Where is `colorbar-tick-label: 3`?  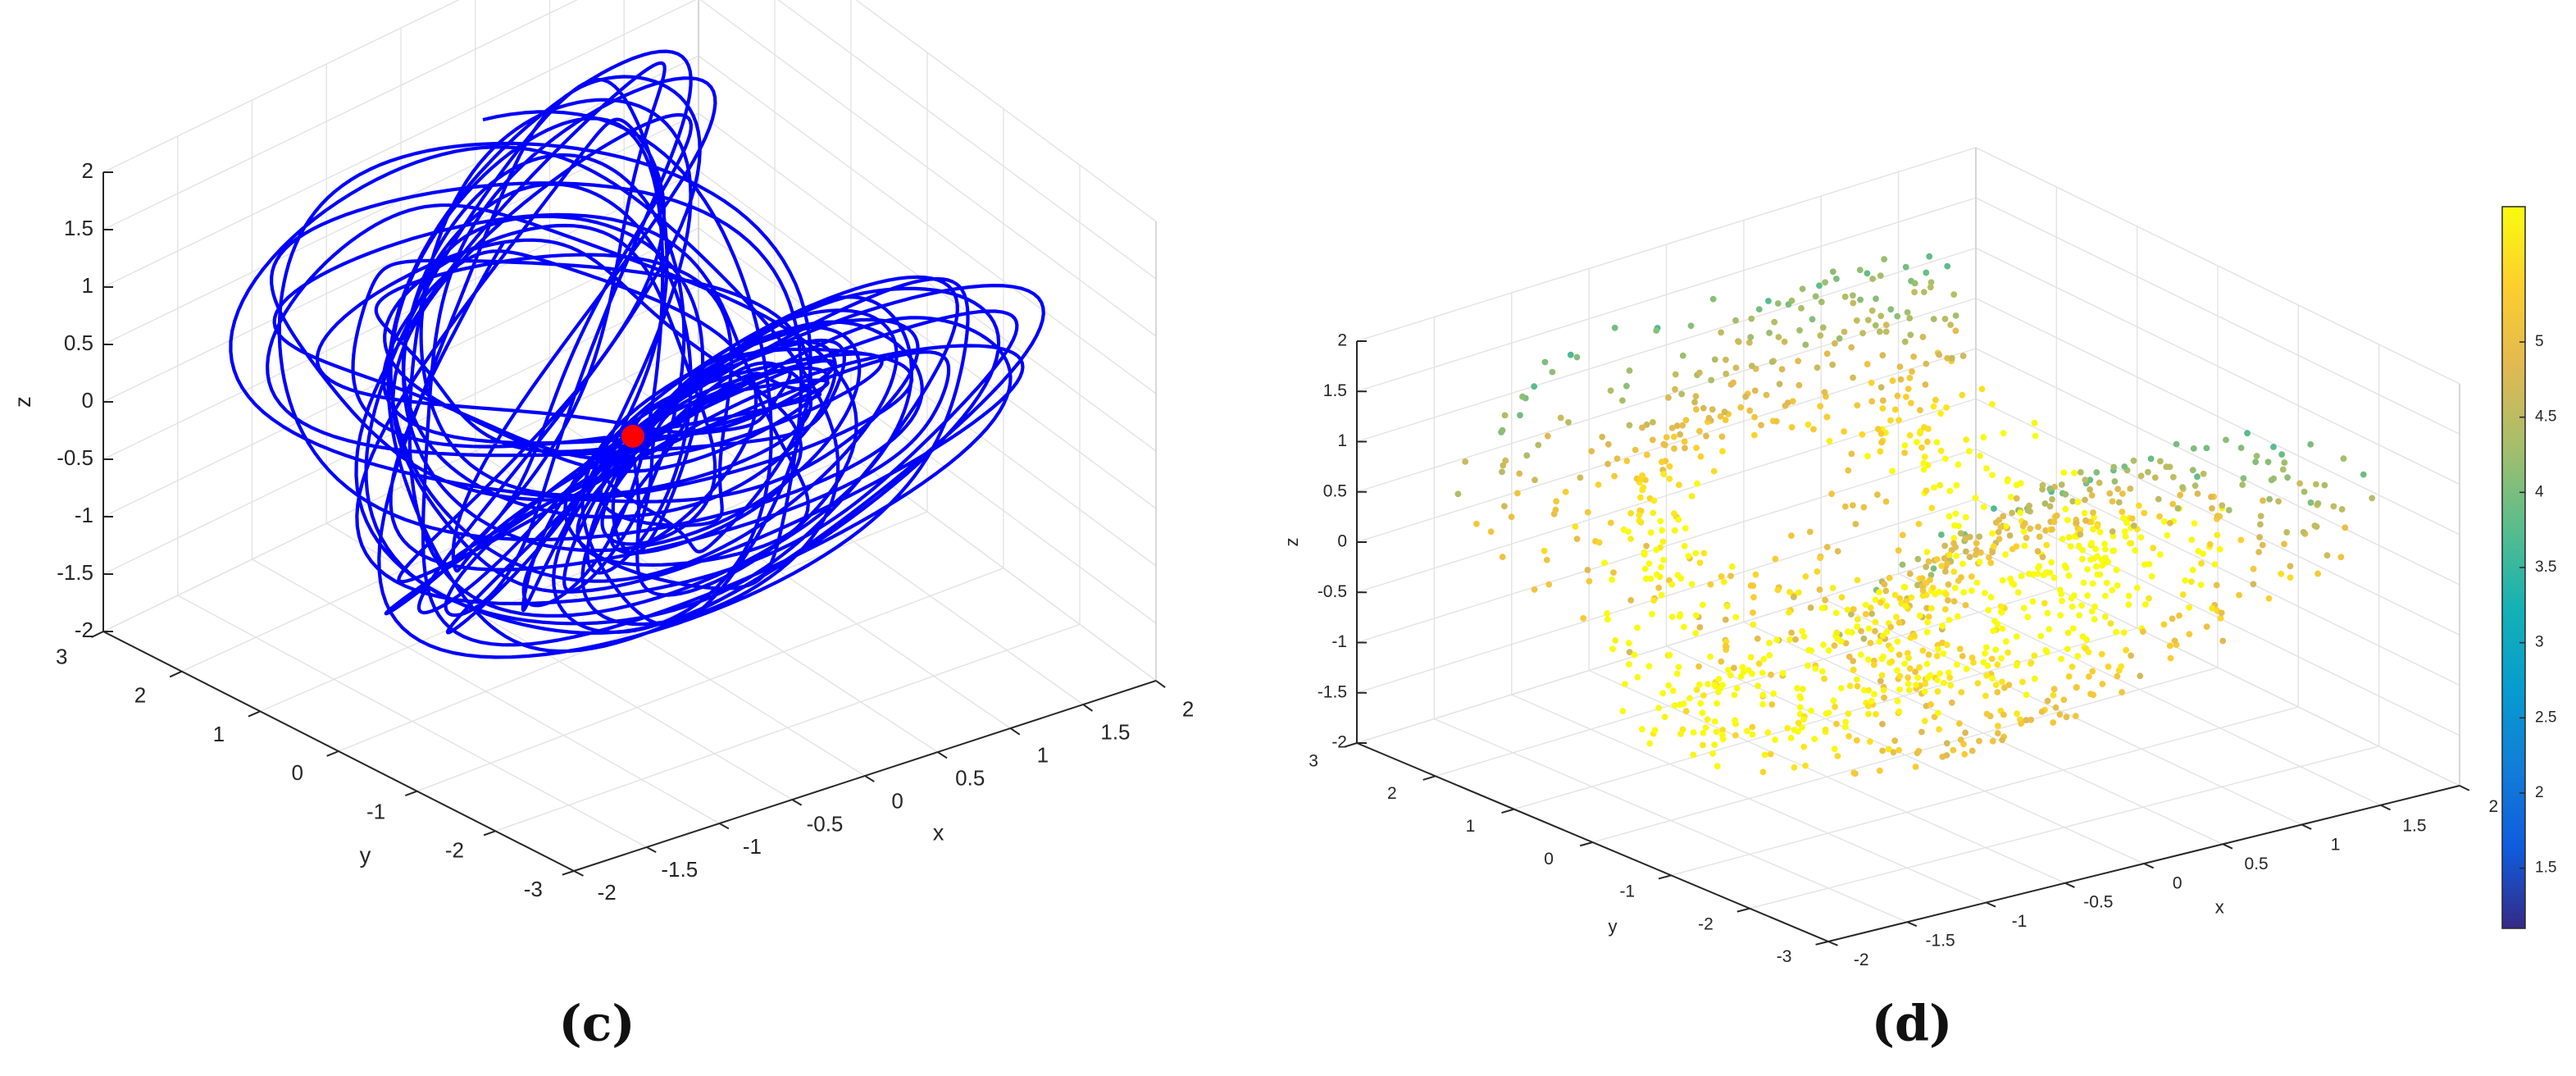 colorbar-tick-label: 3 is located at coordinates (2539, 642).